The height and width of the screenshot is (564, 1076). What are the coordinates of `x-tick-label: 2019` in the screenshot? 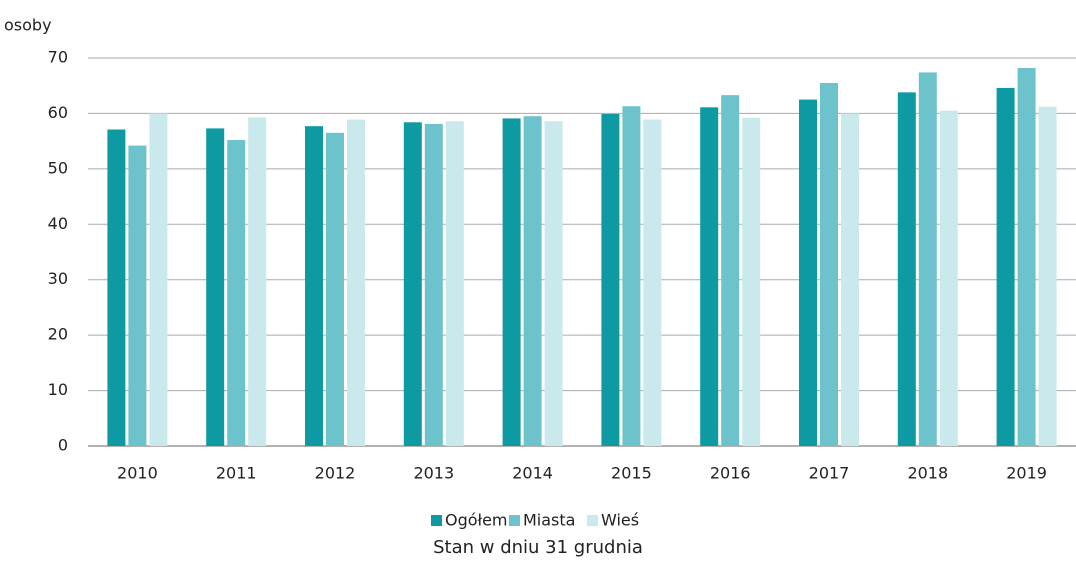 It's located at (1026, 473).